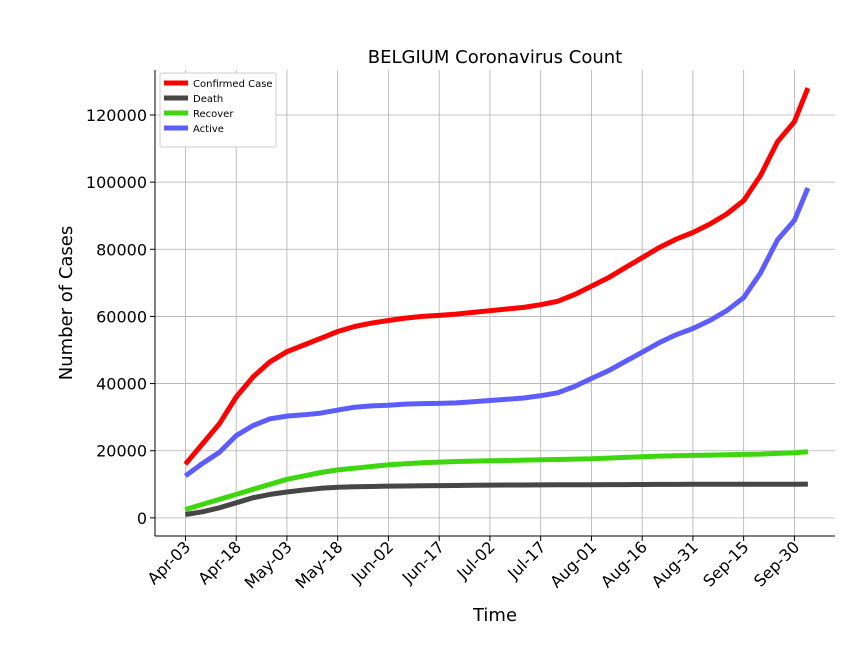 The width and height of the screenshot is (864, 648). I want to click on y-tick-label: 60000, so click(121, 316).